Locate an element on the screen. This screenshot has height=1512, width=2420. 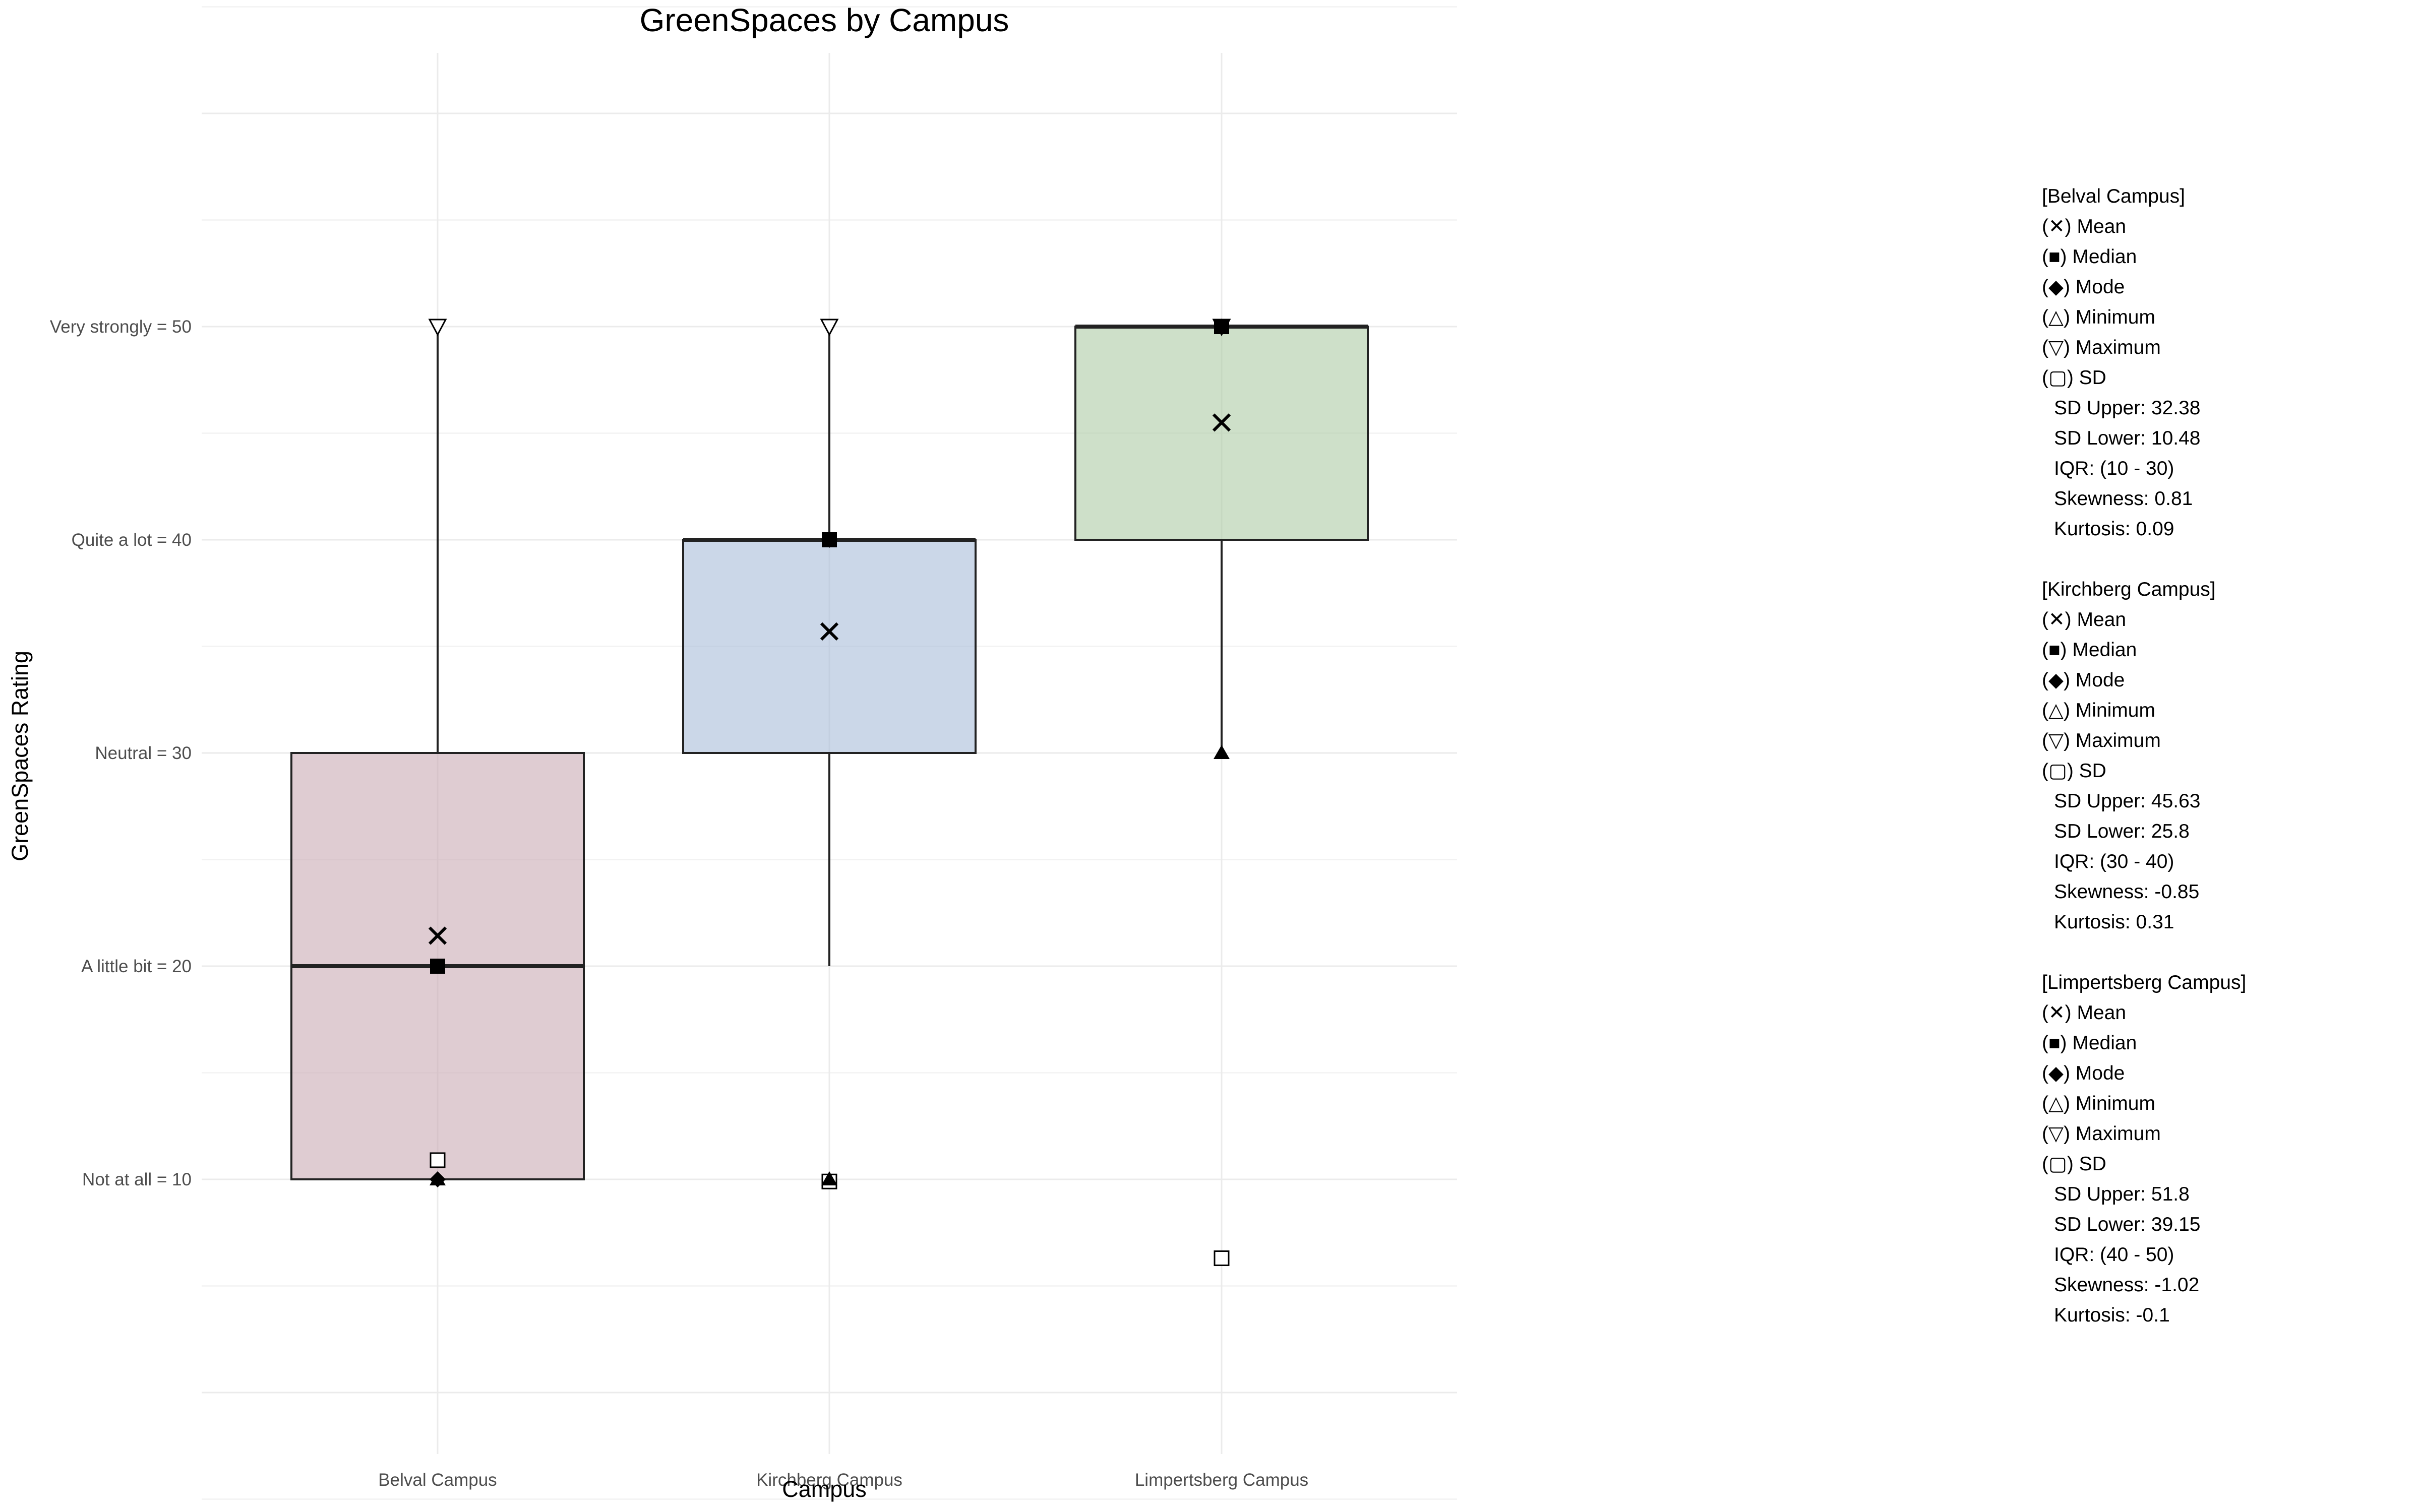
x-axis-title: Campus is located at coordinates (824, 1489).